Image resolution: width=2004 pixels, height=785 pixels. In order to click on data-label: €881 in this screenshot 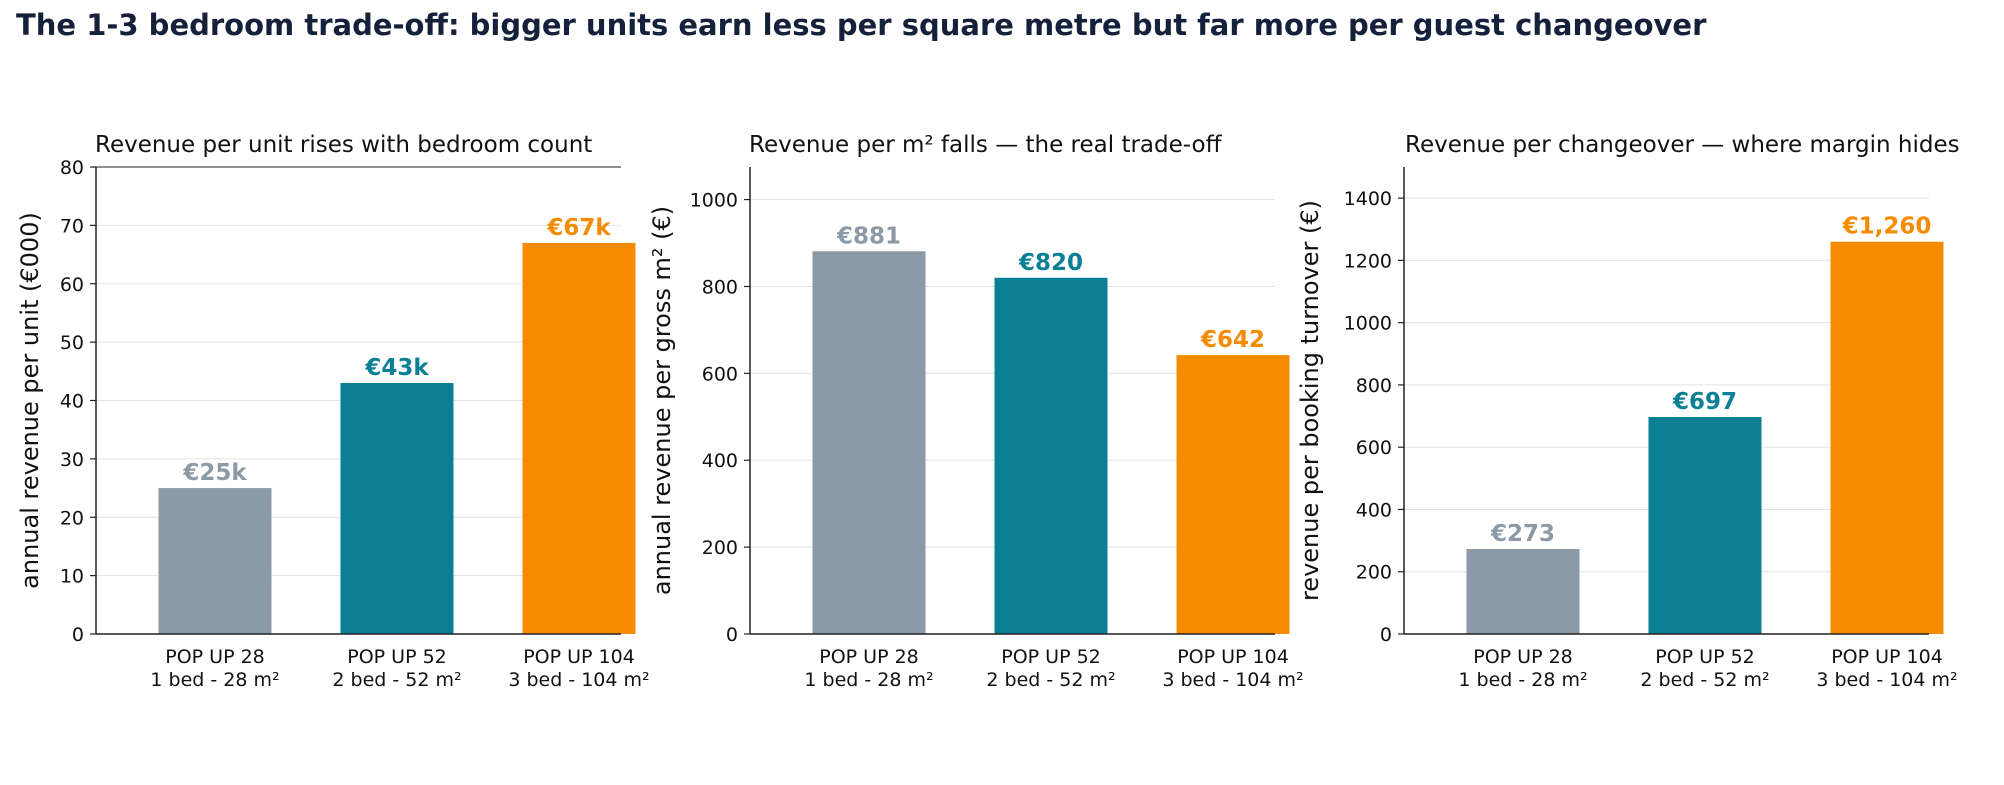, I will do `click(868, 236)`.